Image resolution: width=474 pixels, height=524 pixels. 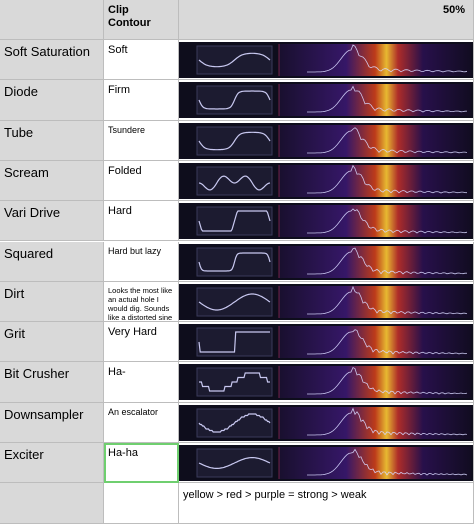 I want to click on row-label: Vari Drive, so click(x=52, y=221).